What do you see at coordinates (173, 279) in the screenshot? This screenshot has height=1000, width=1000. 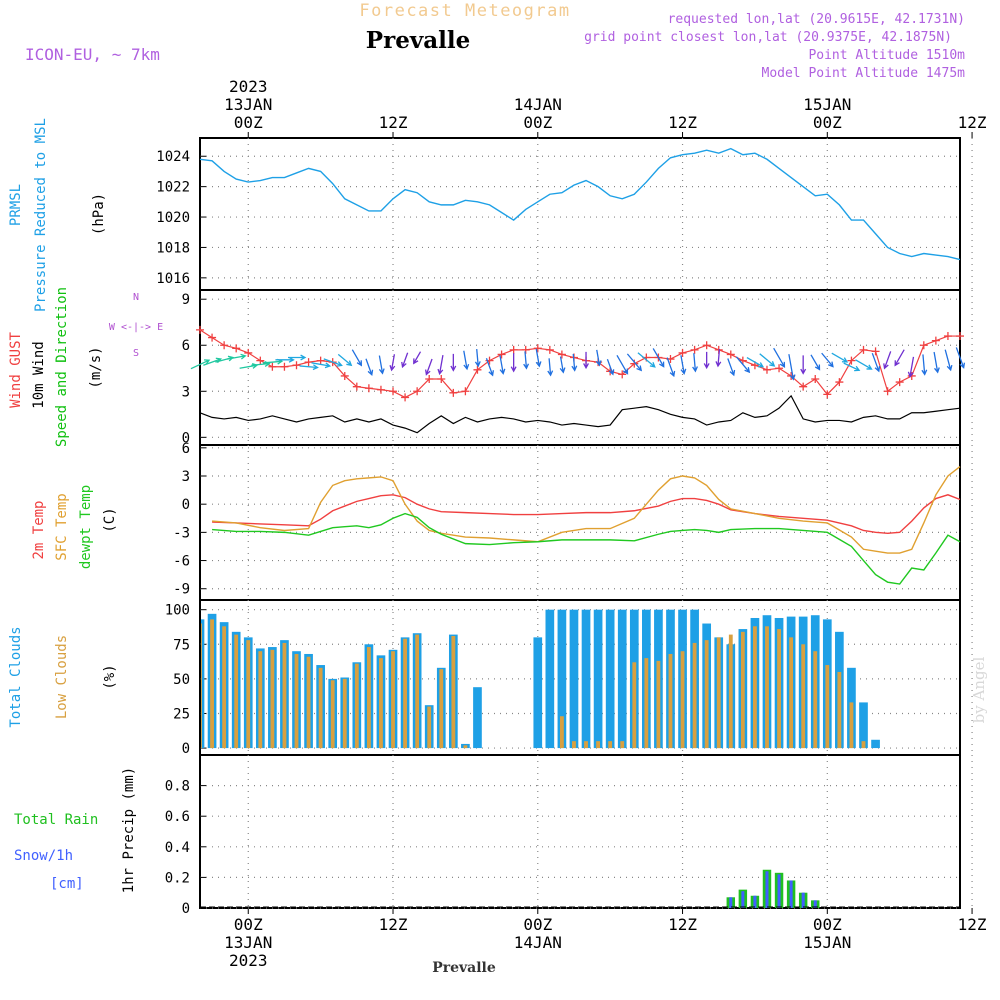 I see `ytick-label: 1016` at bounding box center [173, 279].